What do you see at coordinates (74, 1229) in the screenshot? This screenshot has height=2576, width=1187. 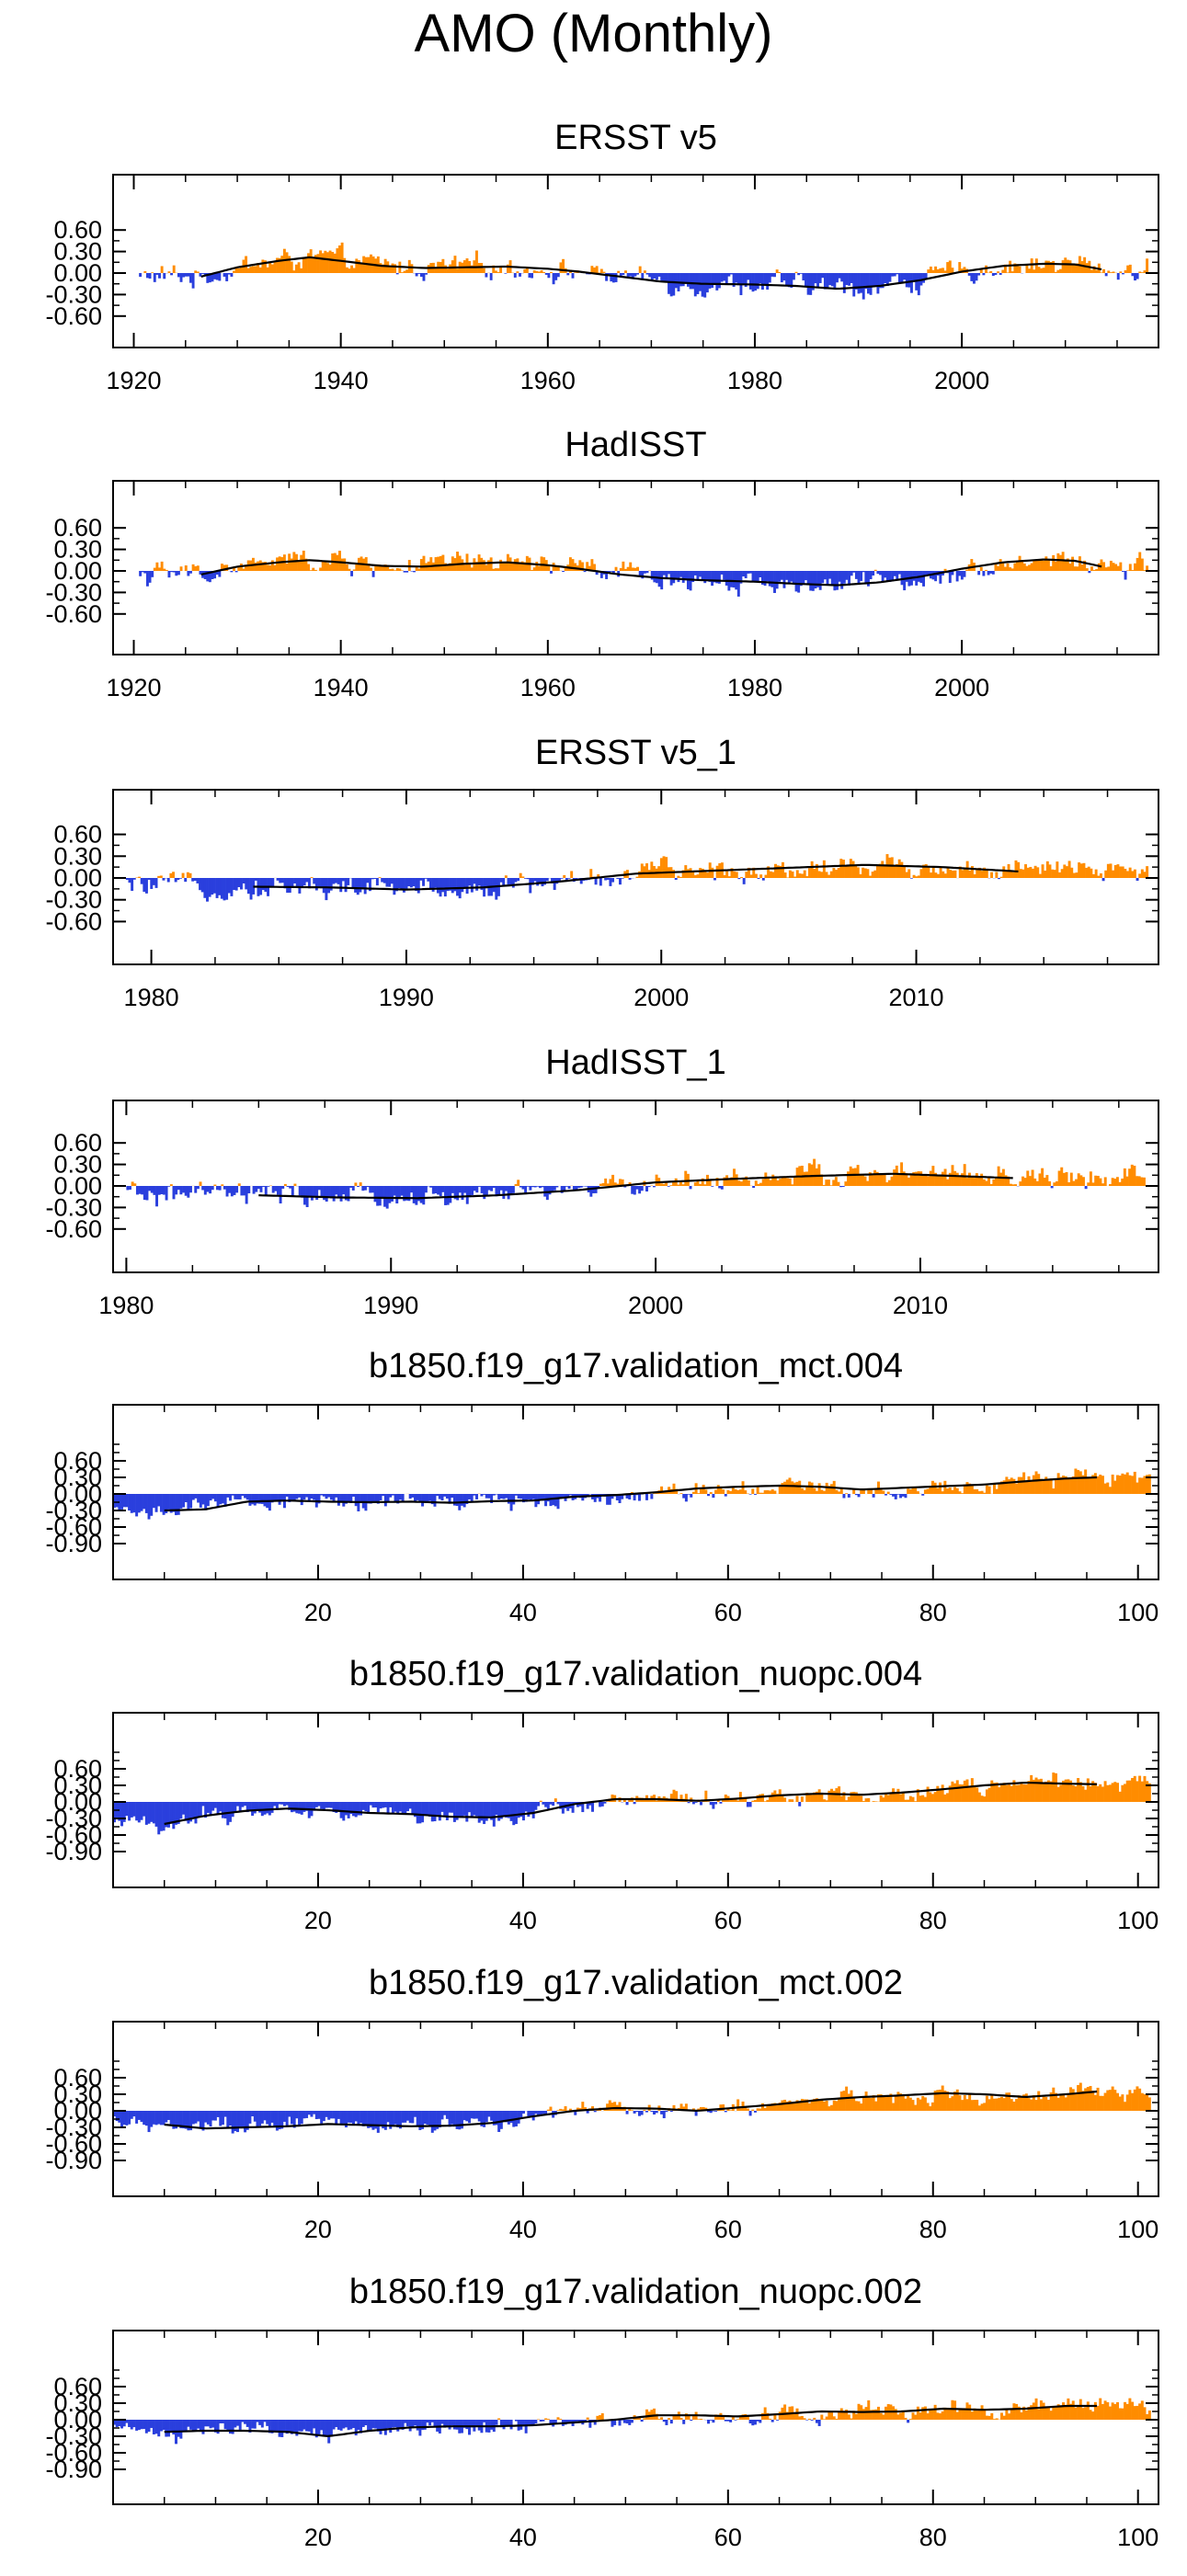 I see `y-tick-label: -0.60` at bounding box center [74, 1229].